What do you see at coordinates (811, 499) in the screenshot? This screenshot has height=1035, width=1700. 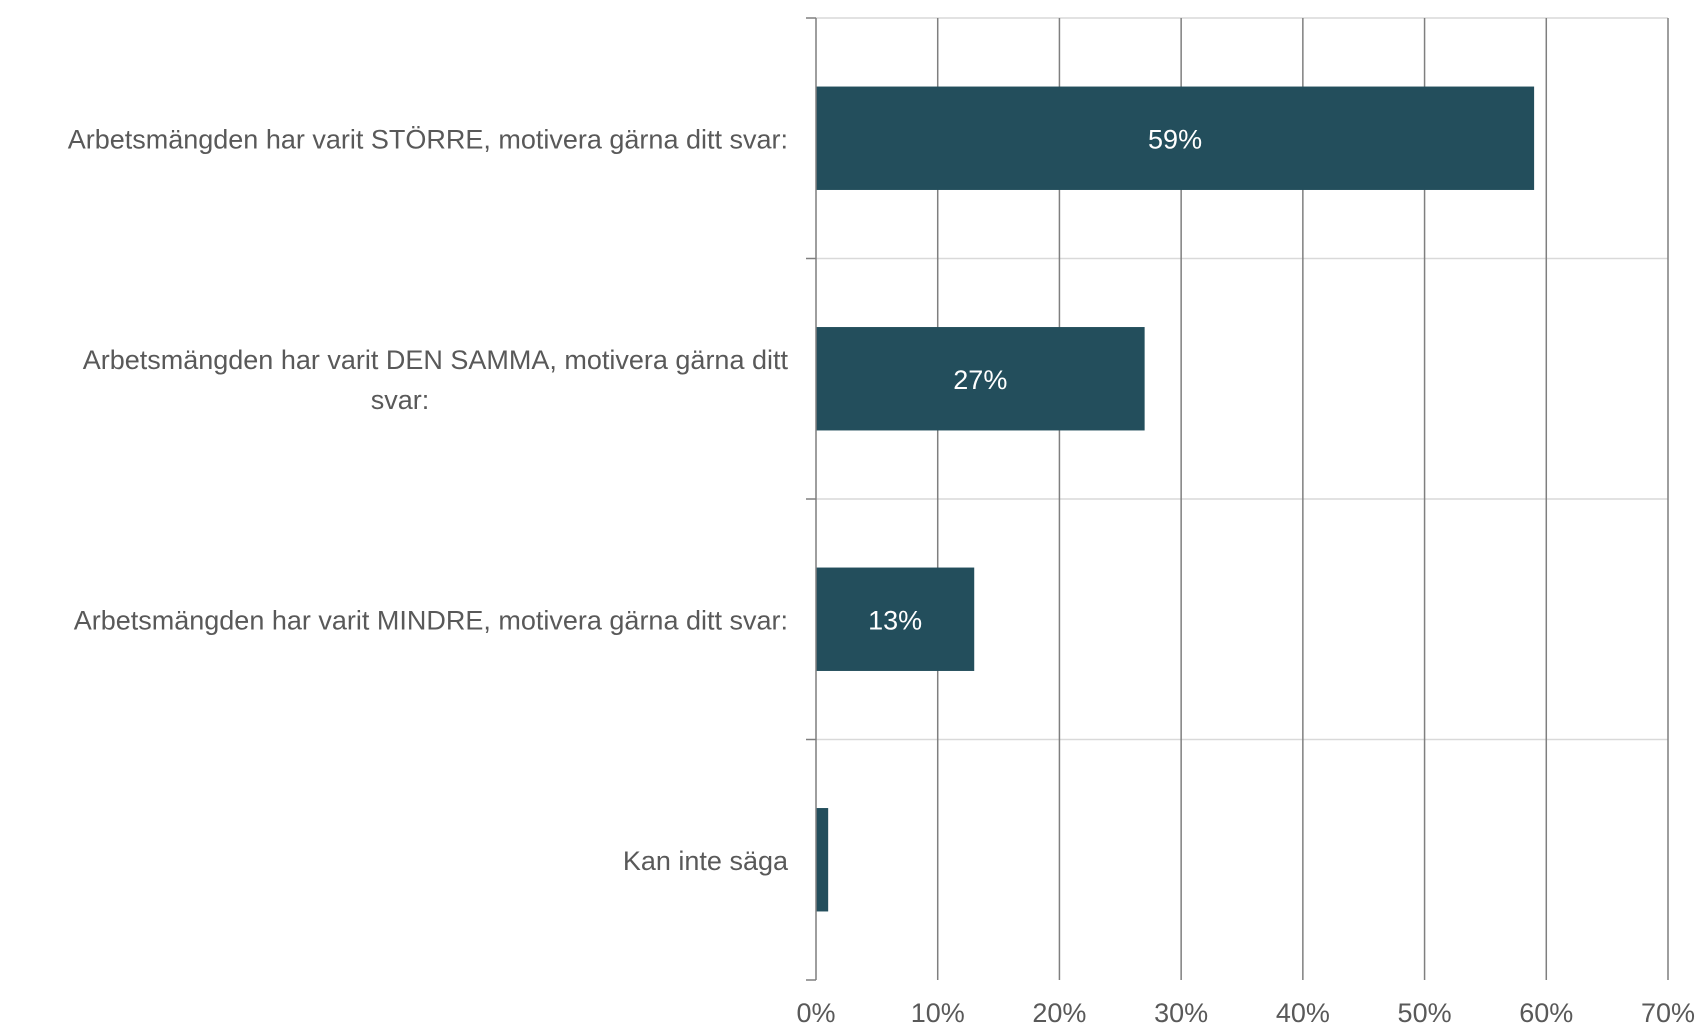 I see `category-axis` at bounding box center [811, 499].